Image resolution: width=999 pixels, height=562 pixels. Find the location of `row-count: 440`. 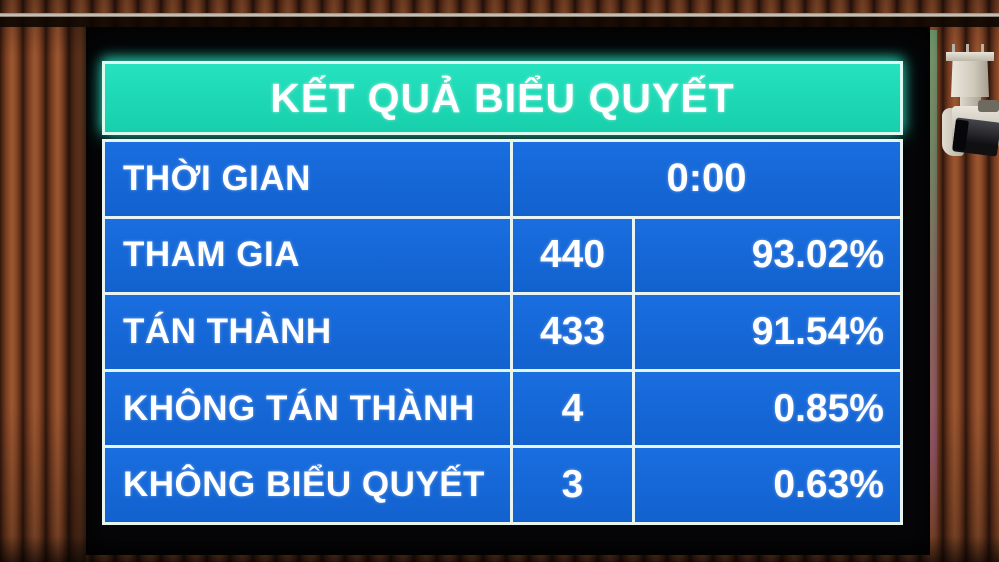

row-count: 440 is located at coordinates (572, 255).